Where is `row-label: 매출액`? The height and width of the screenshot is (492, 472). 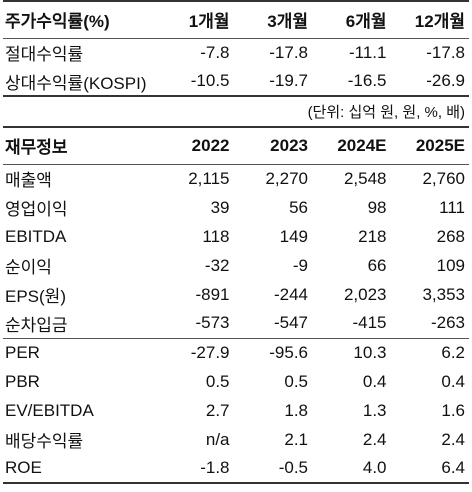 row-label: 매출액 is located at coordinates (28, 181).